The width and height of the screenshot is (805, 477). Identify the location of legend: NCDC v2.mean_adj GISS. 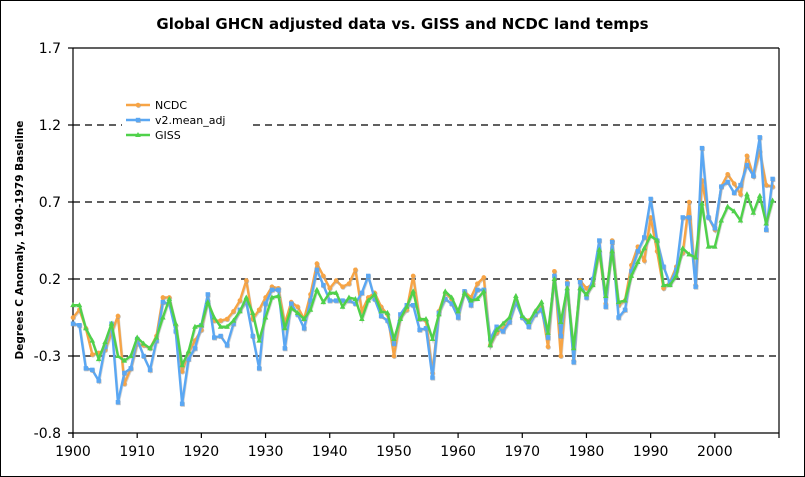
(187, 120).